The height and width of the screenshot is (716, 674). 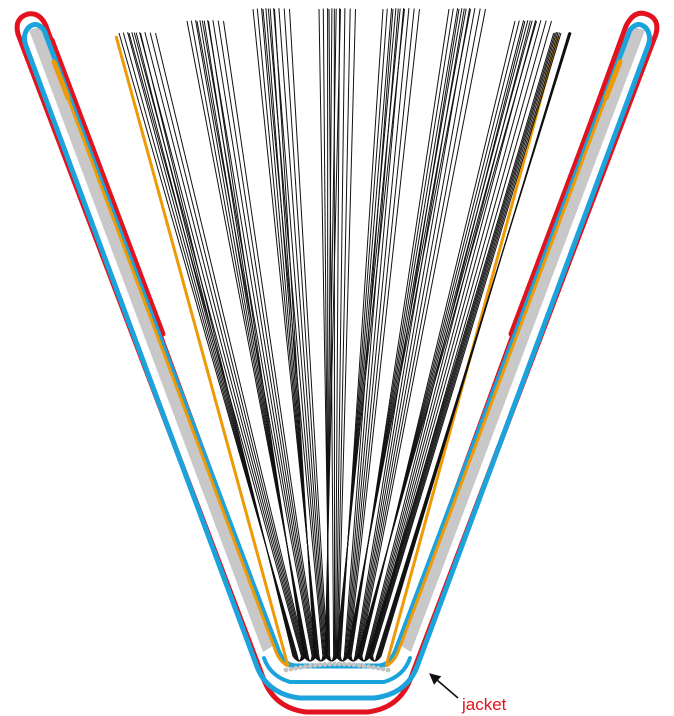 I want to click on spine-sewing, so click(x=337, y=667).